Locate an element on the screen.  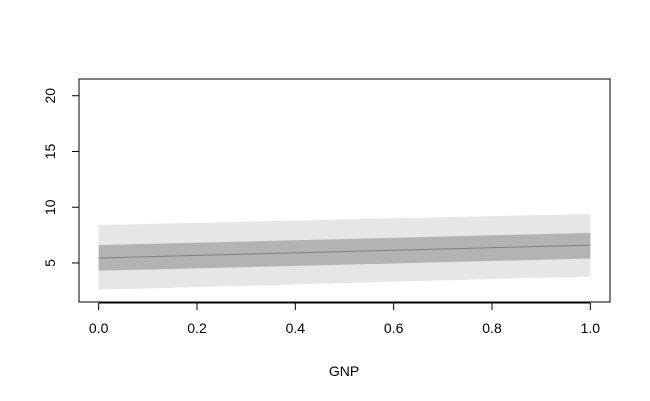
series-lines is located at coordinates (344, 251).